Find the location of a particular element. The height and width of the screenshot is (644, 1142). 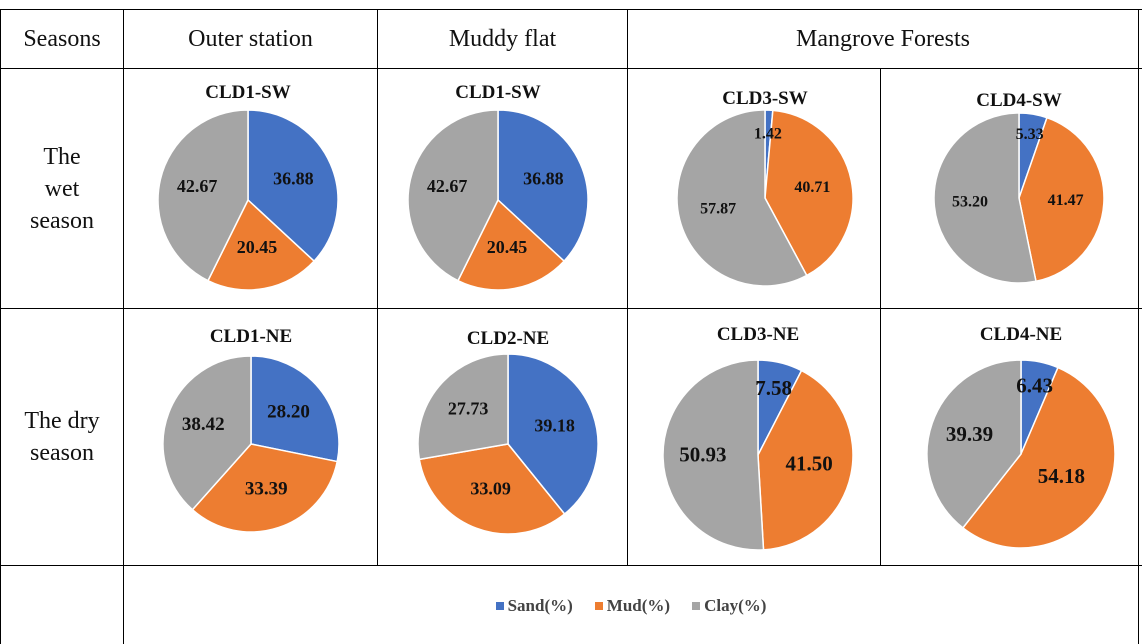

pie-chart: 28.20 33.39 38.42 is located at coordinates (251, 444).